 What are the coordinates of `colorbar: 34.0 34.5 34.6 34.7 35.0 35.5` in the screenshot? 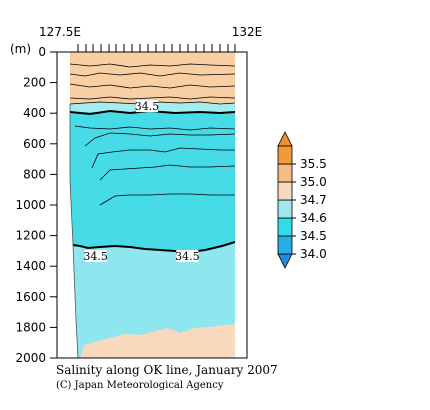 It's located at (302, 200).